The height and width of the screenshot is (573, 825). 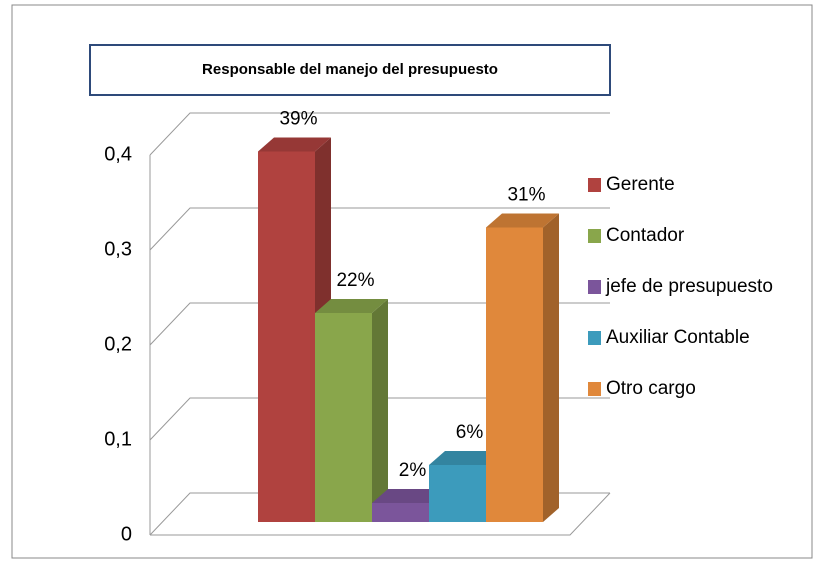 What do you see at coordinates (298, 119) in the screenshot?
I see `value-label: 39%` at bounding box center [298, 119].